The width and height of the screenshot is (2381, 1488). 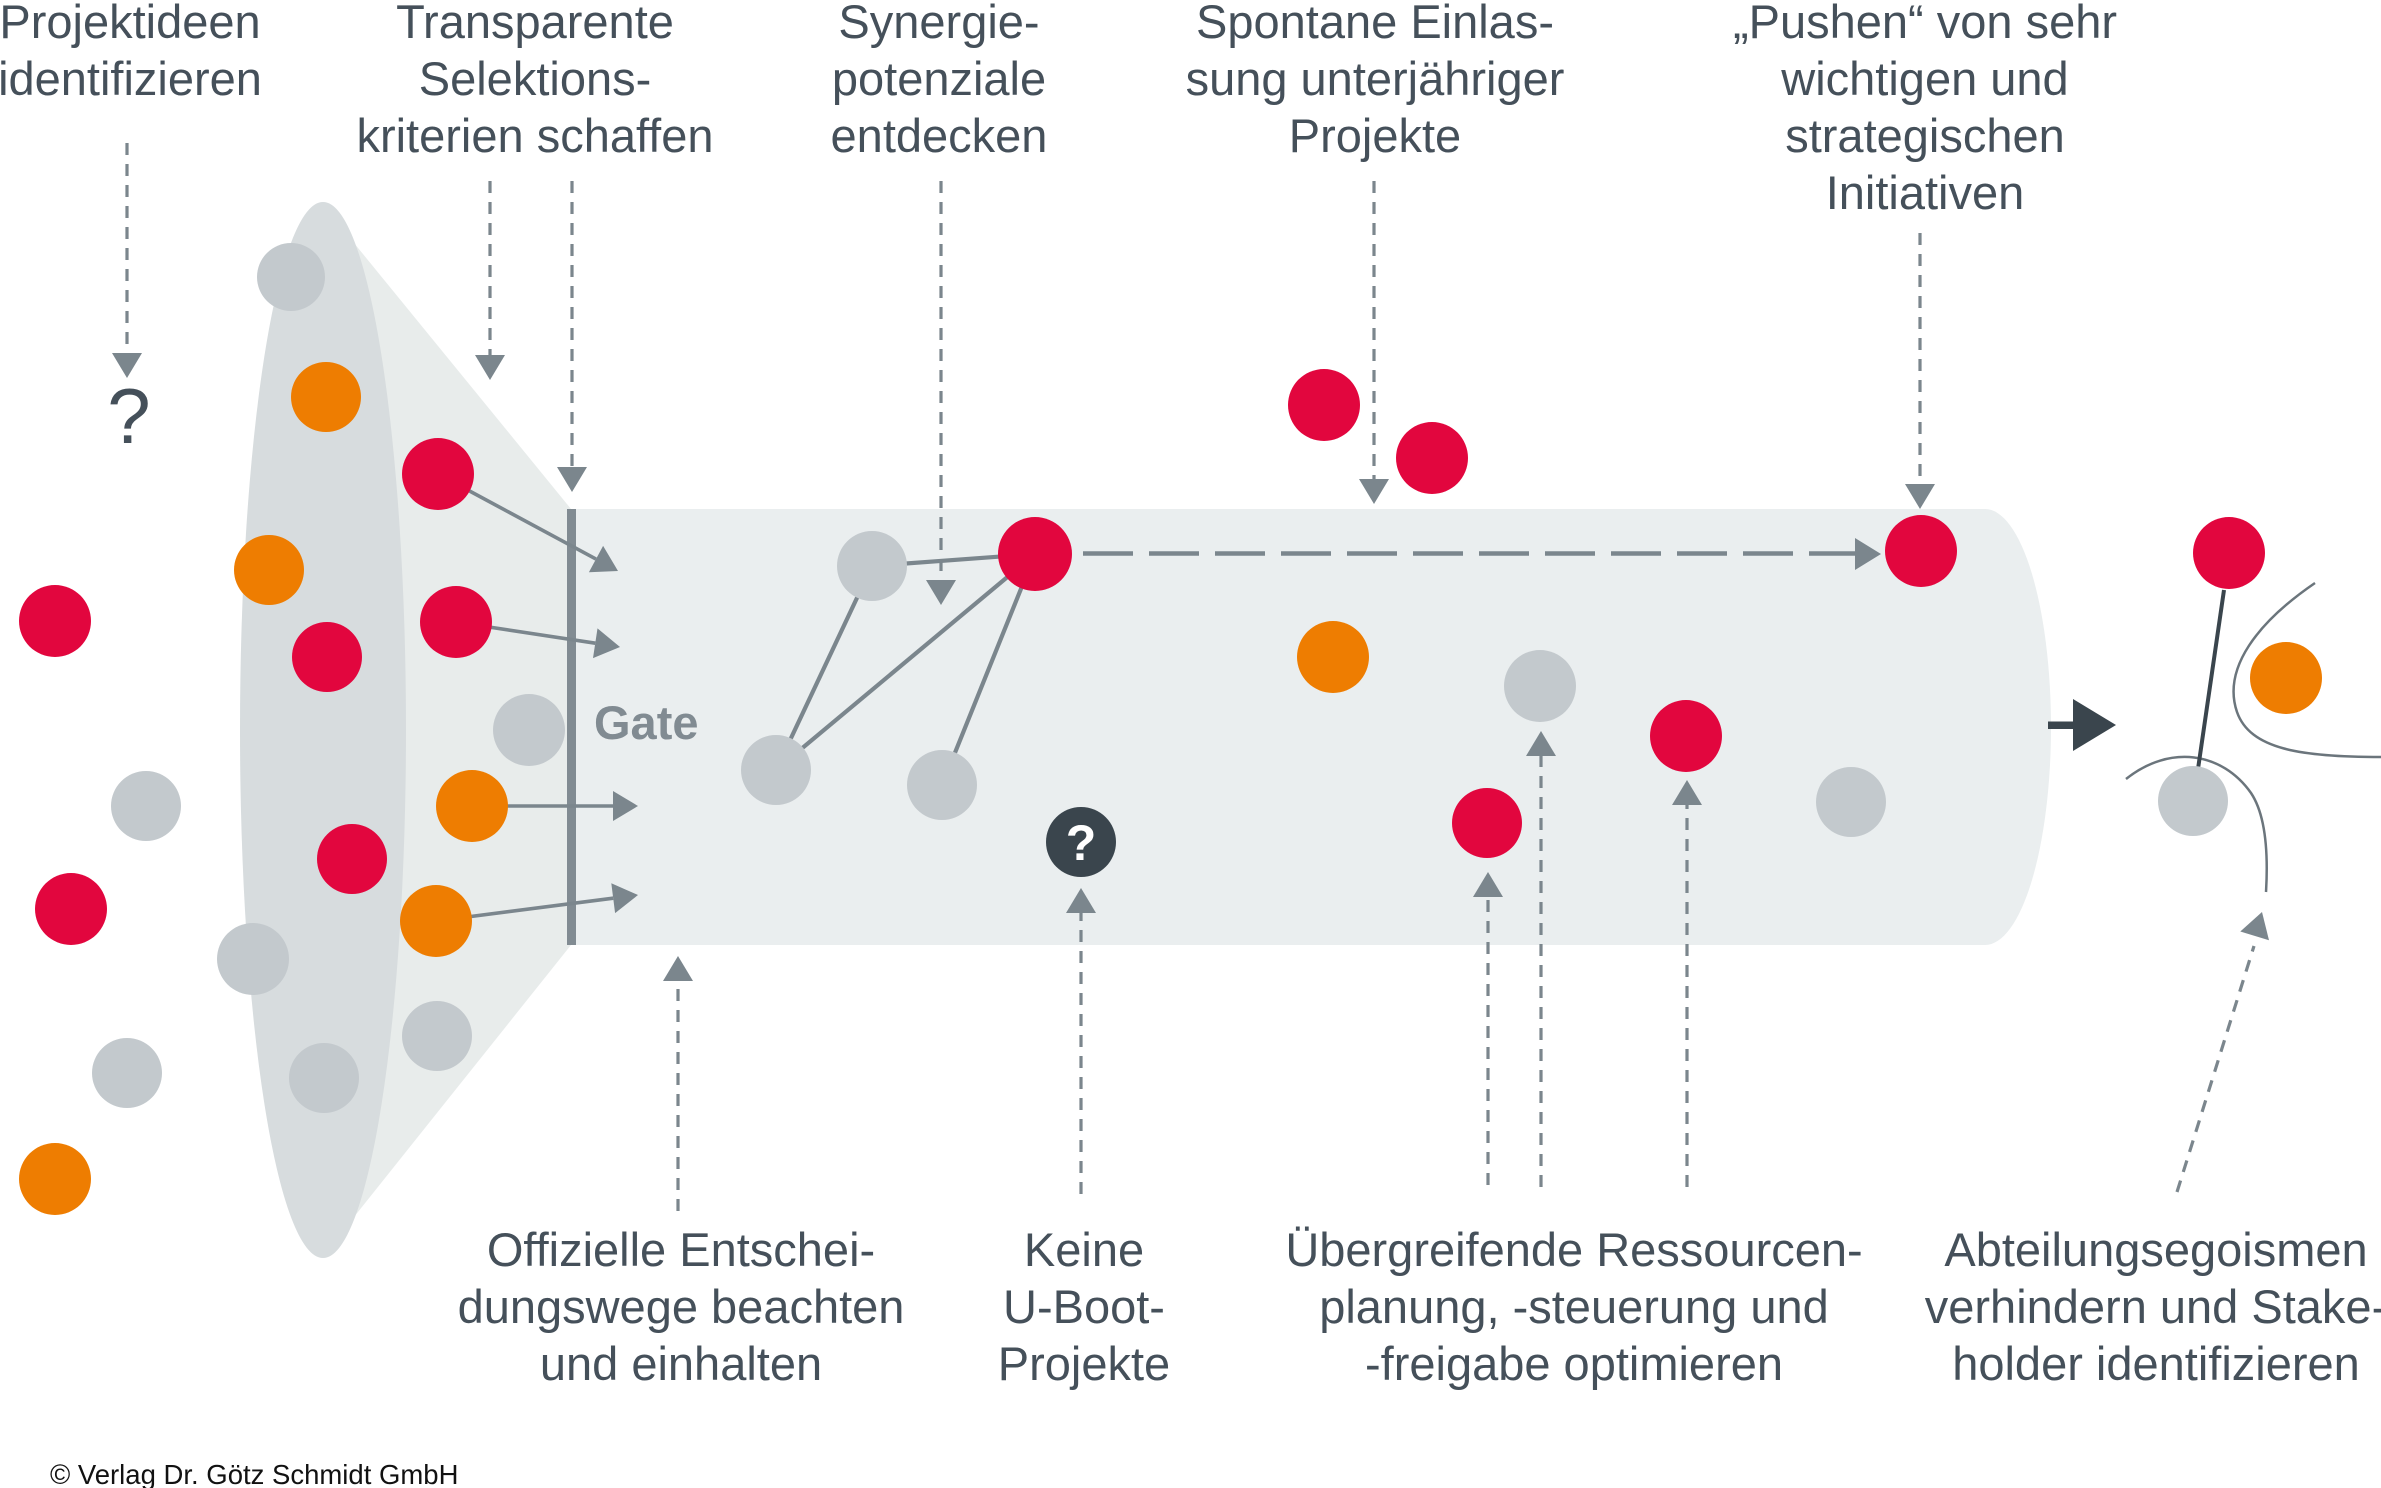 What do you see at coordinates (1925, 192) in the screenshot?
I see `svg-text: Initiativen` at bounding box center [1925, 192].